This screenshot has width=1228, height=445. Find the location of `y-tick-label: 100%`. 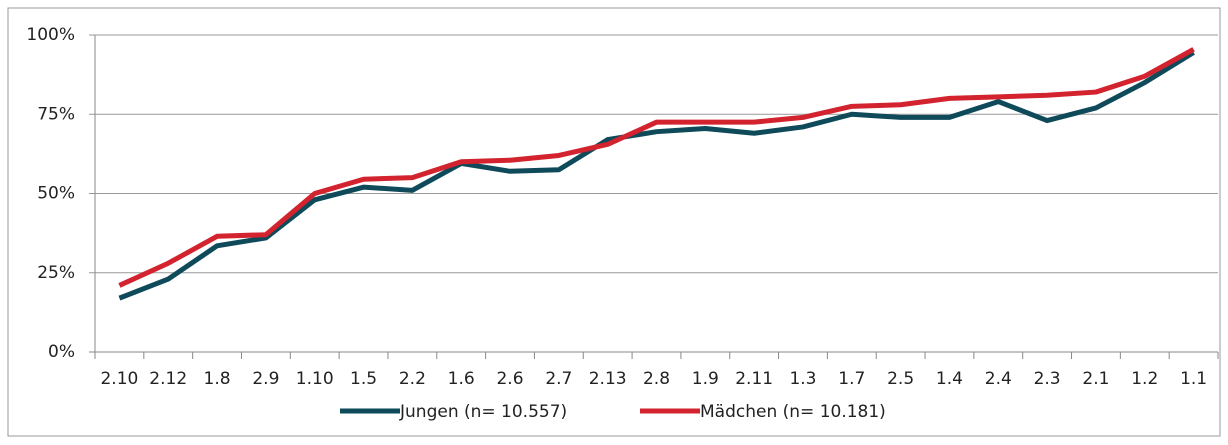

y-tick-label: 100% is located at coordinates (50, 35).